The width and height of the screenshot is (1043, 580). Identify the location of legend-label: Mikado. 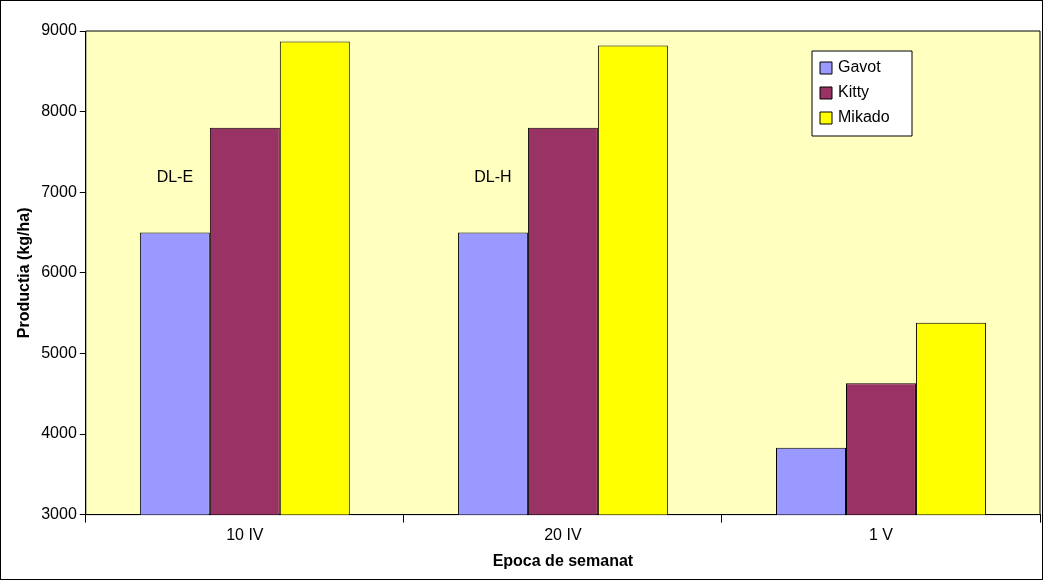
(864, 117).